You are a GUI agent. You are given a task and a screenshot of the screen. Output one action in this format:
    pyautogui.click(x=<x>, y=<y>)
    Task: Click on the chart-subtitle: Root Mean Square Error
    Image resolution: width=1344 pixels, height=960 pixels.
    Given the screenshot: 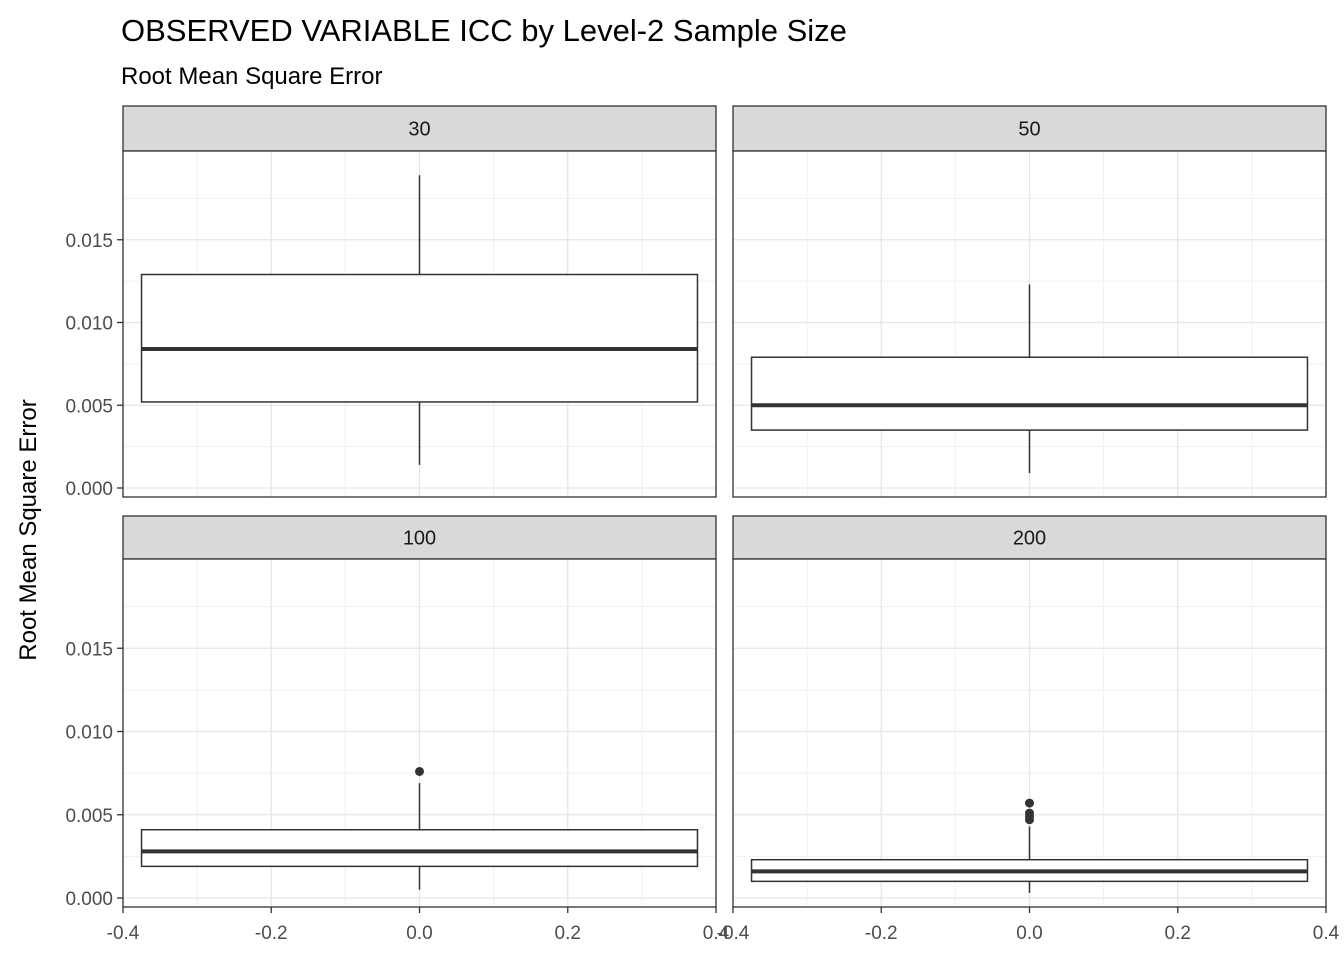 What is the action you would take?
    pyautogui.click(x=251, y=76)
    